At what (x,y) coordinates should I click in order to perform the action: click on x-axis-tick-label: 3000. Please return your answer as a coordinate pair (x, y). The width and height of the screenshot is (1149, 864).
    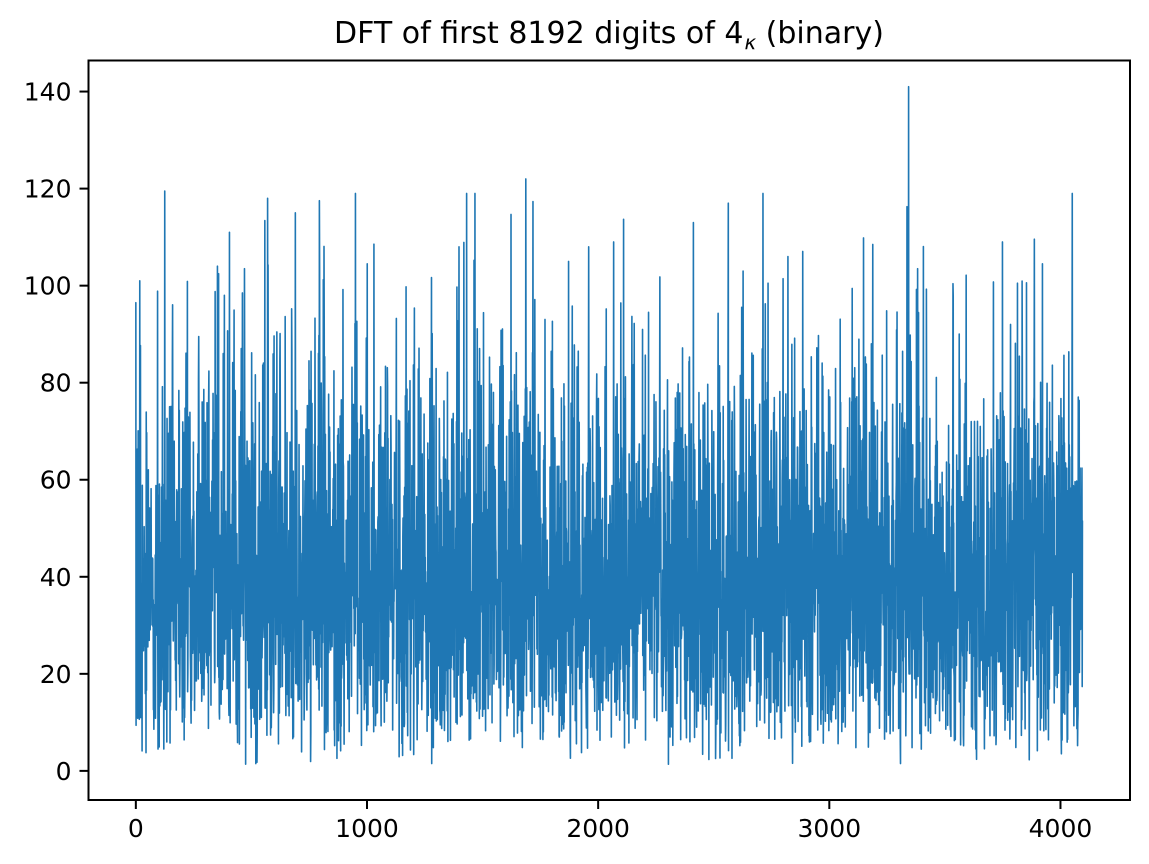
    Looking at the image, I should click on (829, 828).